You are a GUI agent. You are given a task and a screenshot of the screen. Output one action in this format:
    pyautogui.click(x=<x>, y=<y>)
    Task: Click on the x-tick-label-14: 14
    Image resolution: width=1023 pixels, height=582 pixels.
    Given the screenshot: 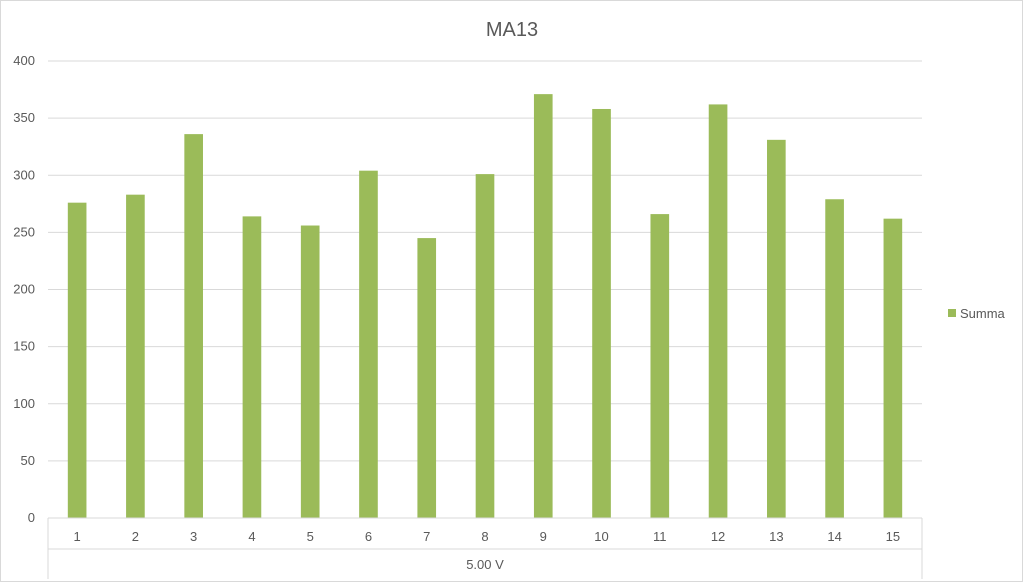 What is the action you would take?
    pyautogui.click(x=834, y=536)
    